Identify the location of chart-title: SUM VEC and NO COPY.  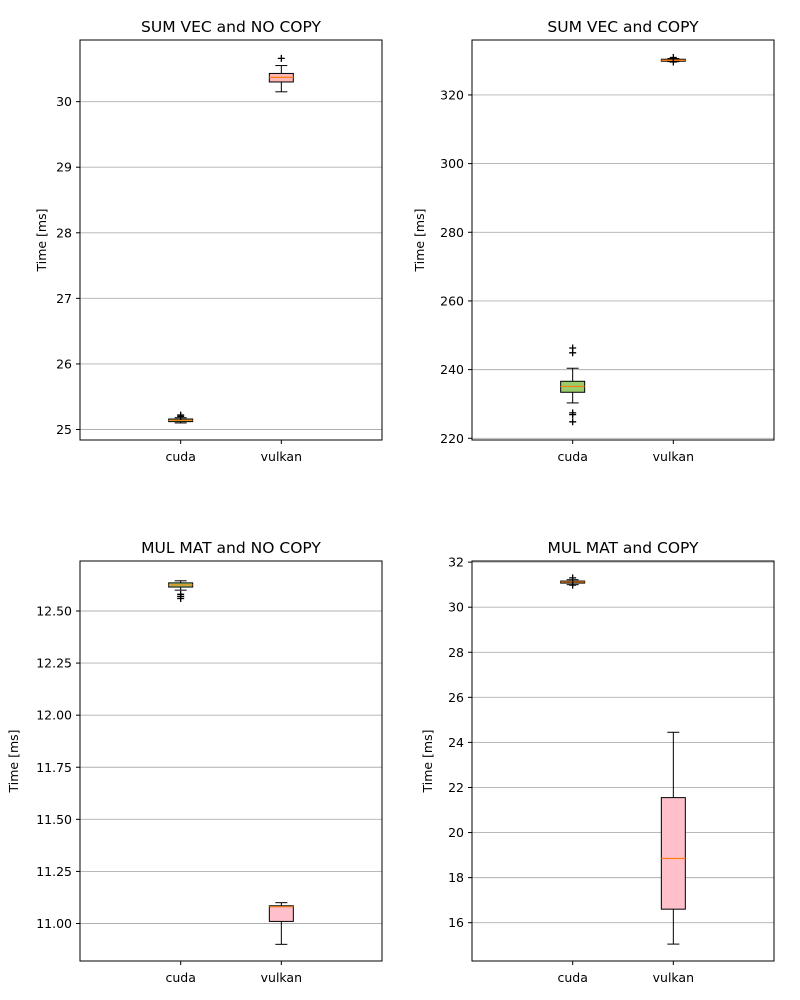
(231, 27).